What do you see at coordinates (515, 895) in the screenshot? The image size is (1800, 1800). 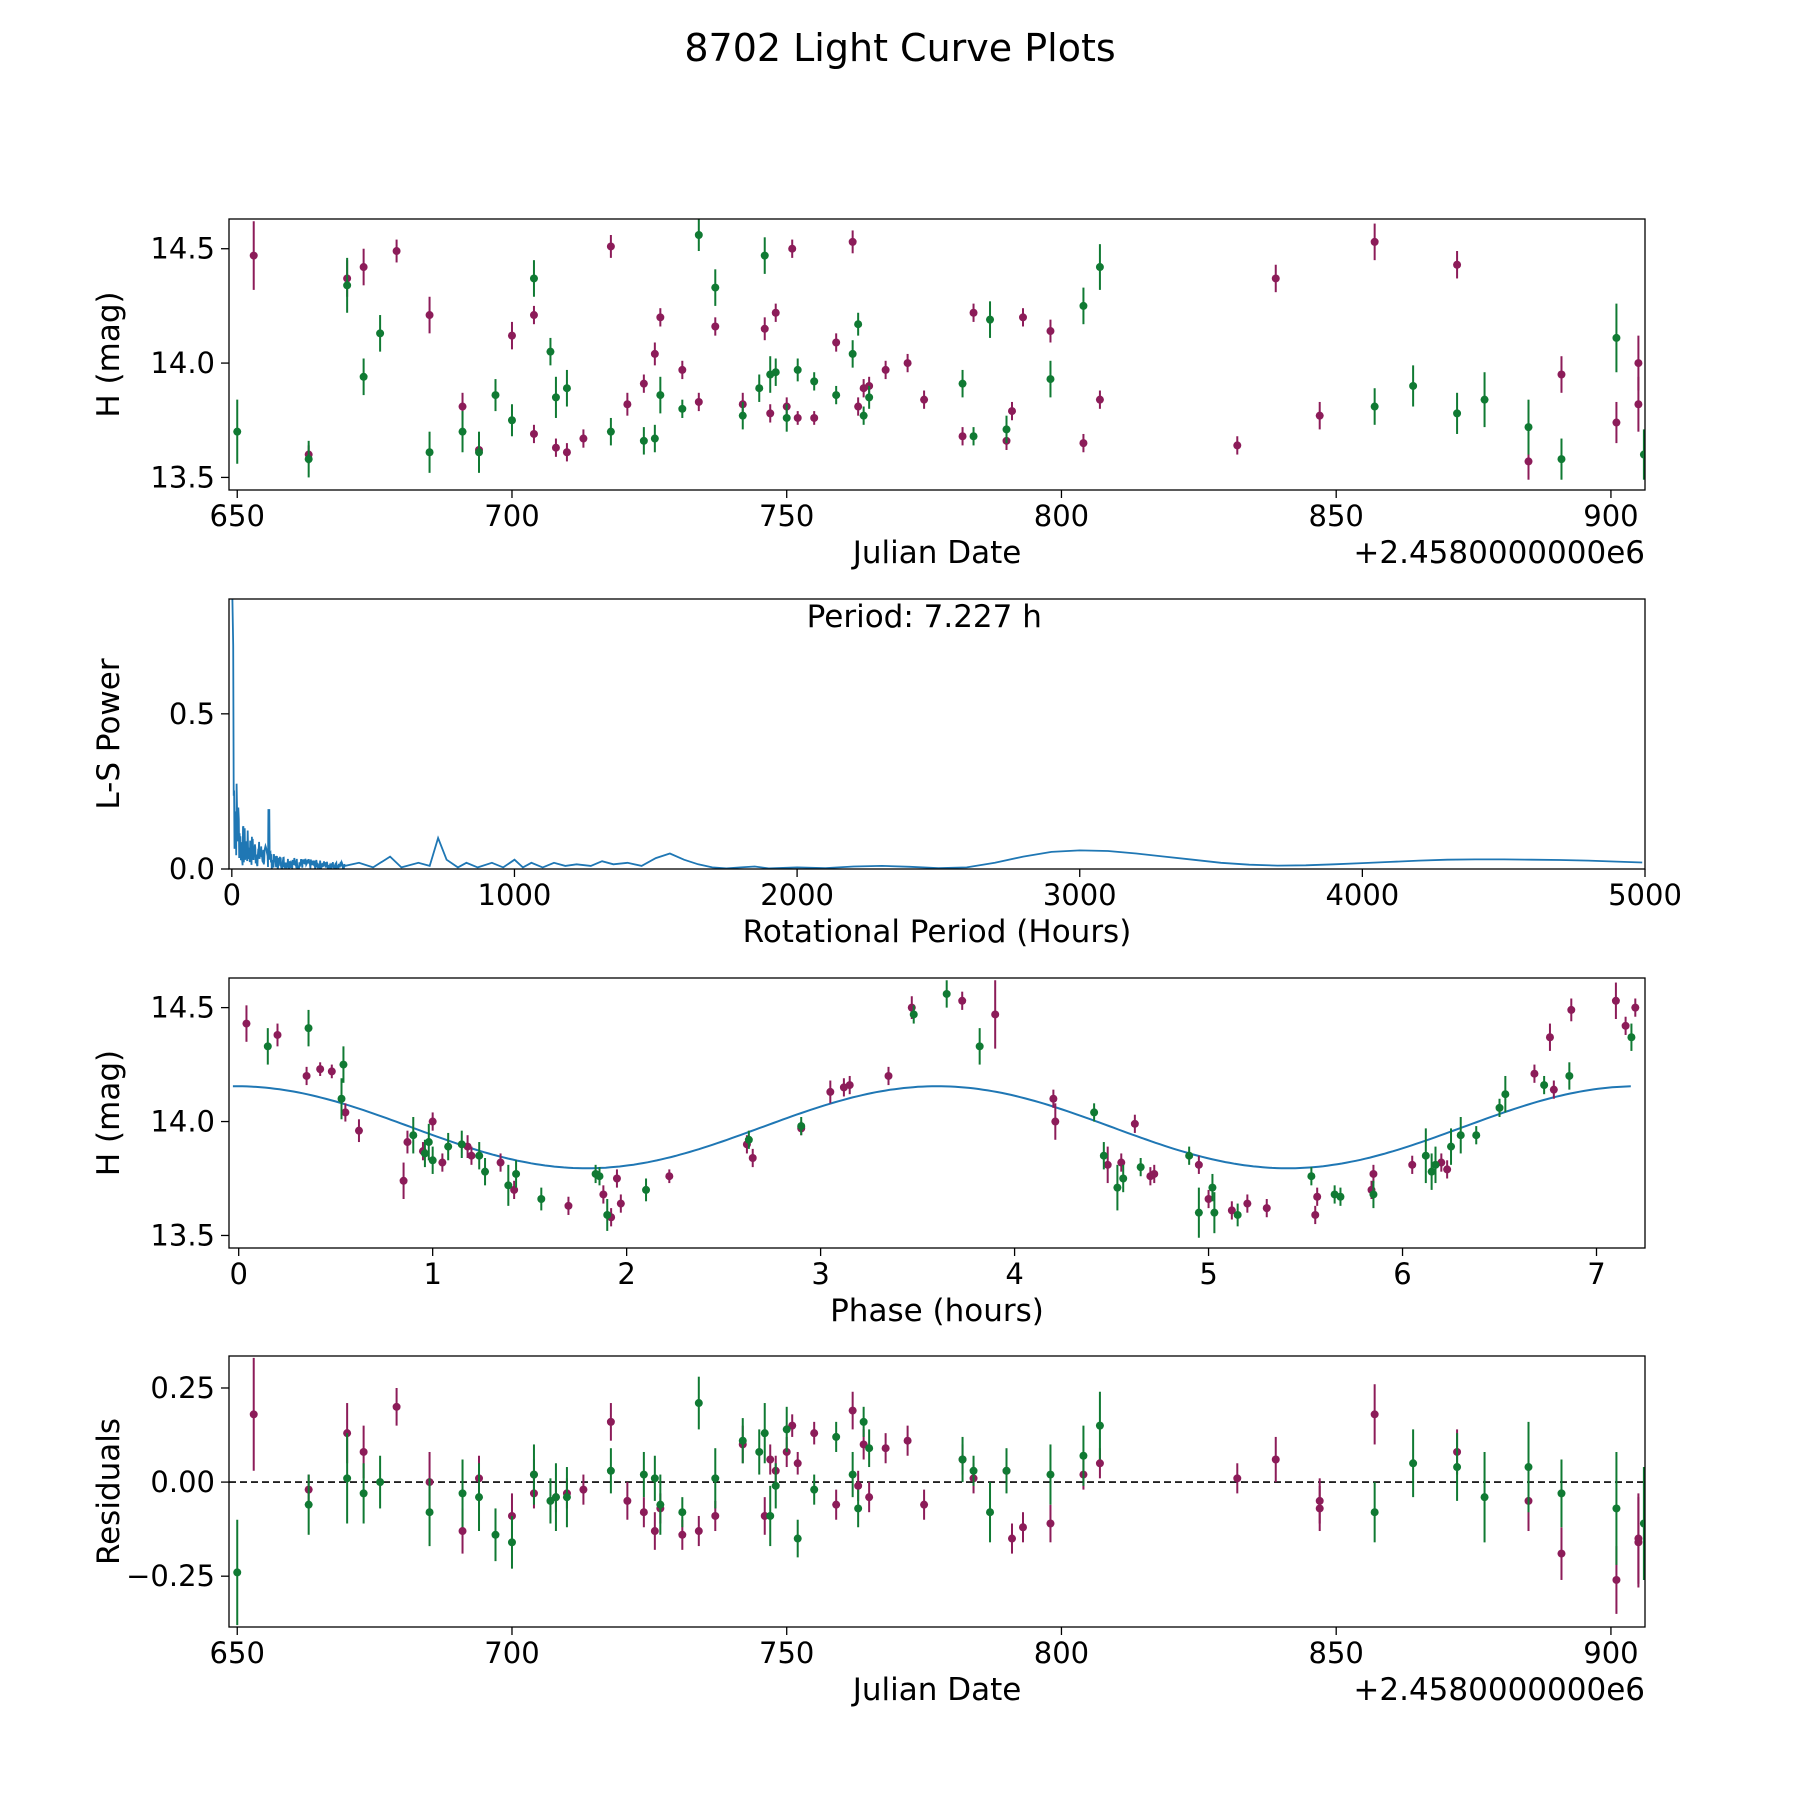 I see `x-tick-label: 1000` at bounding box center [515, 895].